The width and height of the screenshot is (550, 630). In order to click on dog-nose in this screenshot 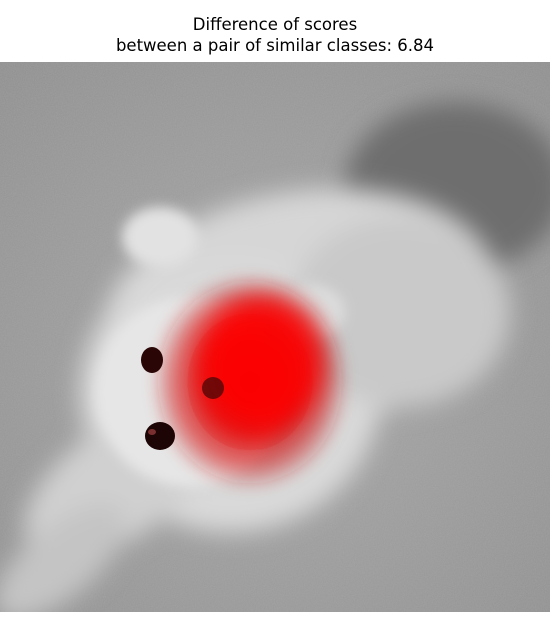, I will do `click(160, 436)`.